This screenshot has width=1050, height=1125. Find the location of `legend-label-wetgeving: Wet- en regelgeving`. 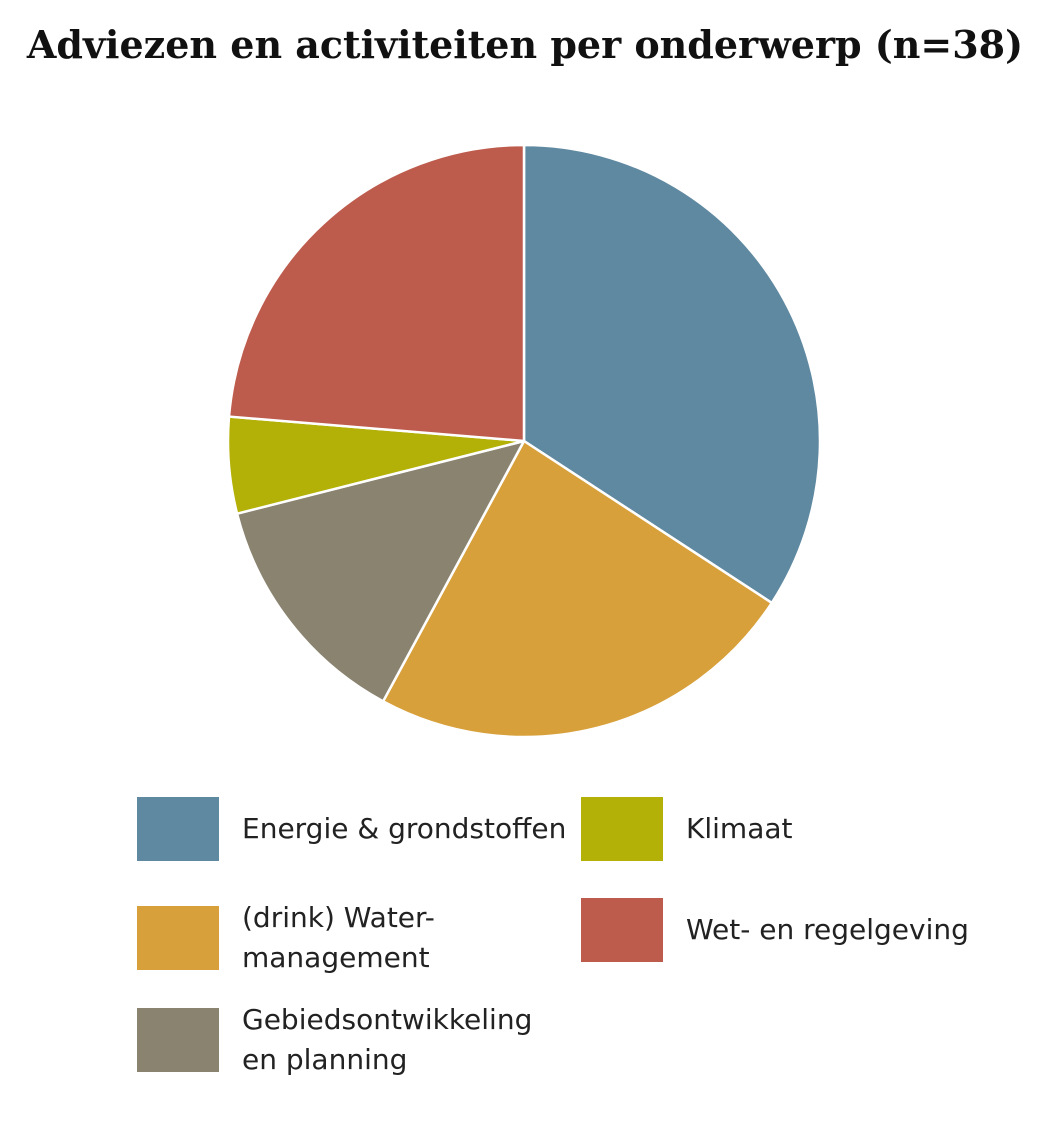

legend-label-wetgeving: Wet- en regelgeving is located at coordinates (827, 929).